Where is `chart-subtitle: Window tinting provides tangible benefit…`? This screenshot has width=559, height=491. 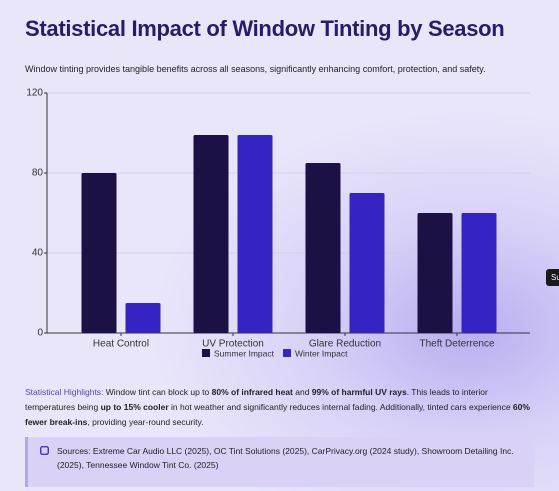
chart-subtitle: Window tinting provides tangible benefit… is located at coordinates (255, 69).